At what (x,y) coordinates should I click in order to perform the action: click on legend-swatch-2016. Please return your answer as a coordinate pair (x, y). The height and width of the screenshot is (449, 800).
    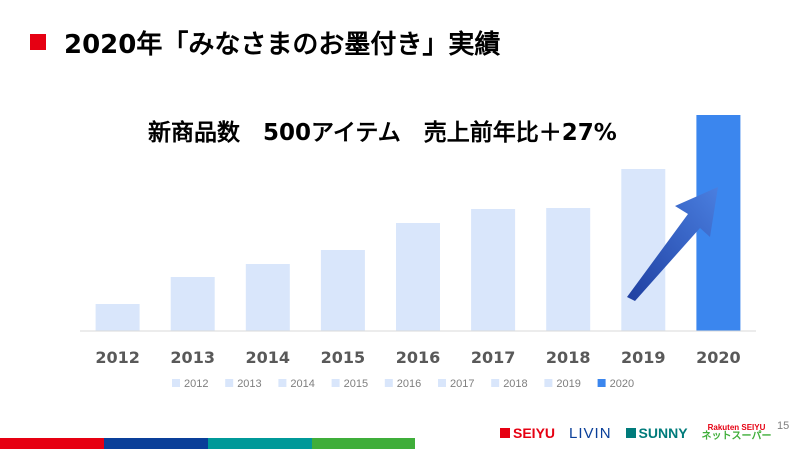
    Looking at the image, I should click on (388, 383).